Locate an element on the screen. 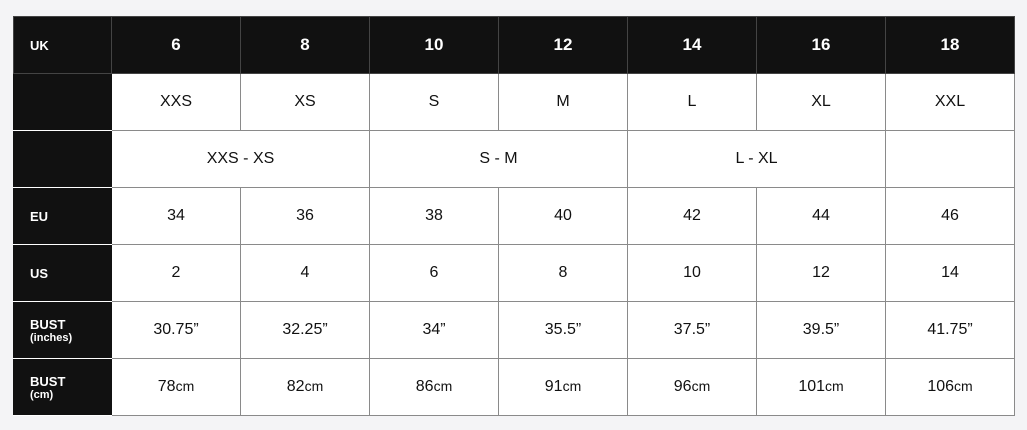  letter-size: L is located at coordinates (692, 102).